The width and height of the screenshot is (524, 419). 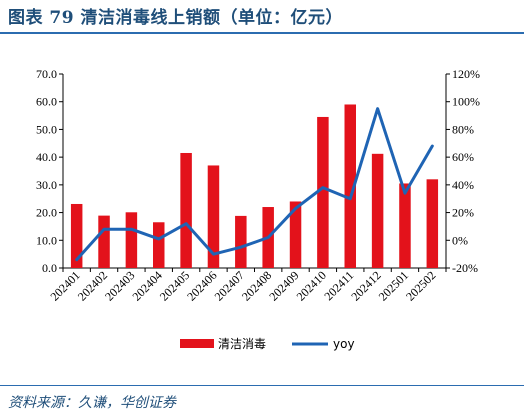 What do you see at coordinates (460, 240) in the screenshot?
I see `y-right-tick-label: 0%` at bounding box center [460, 240].